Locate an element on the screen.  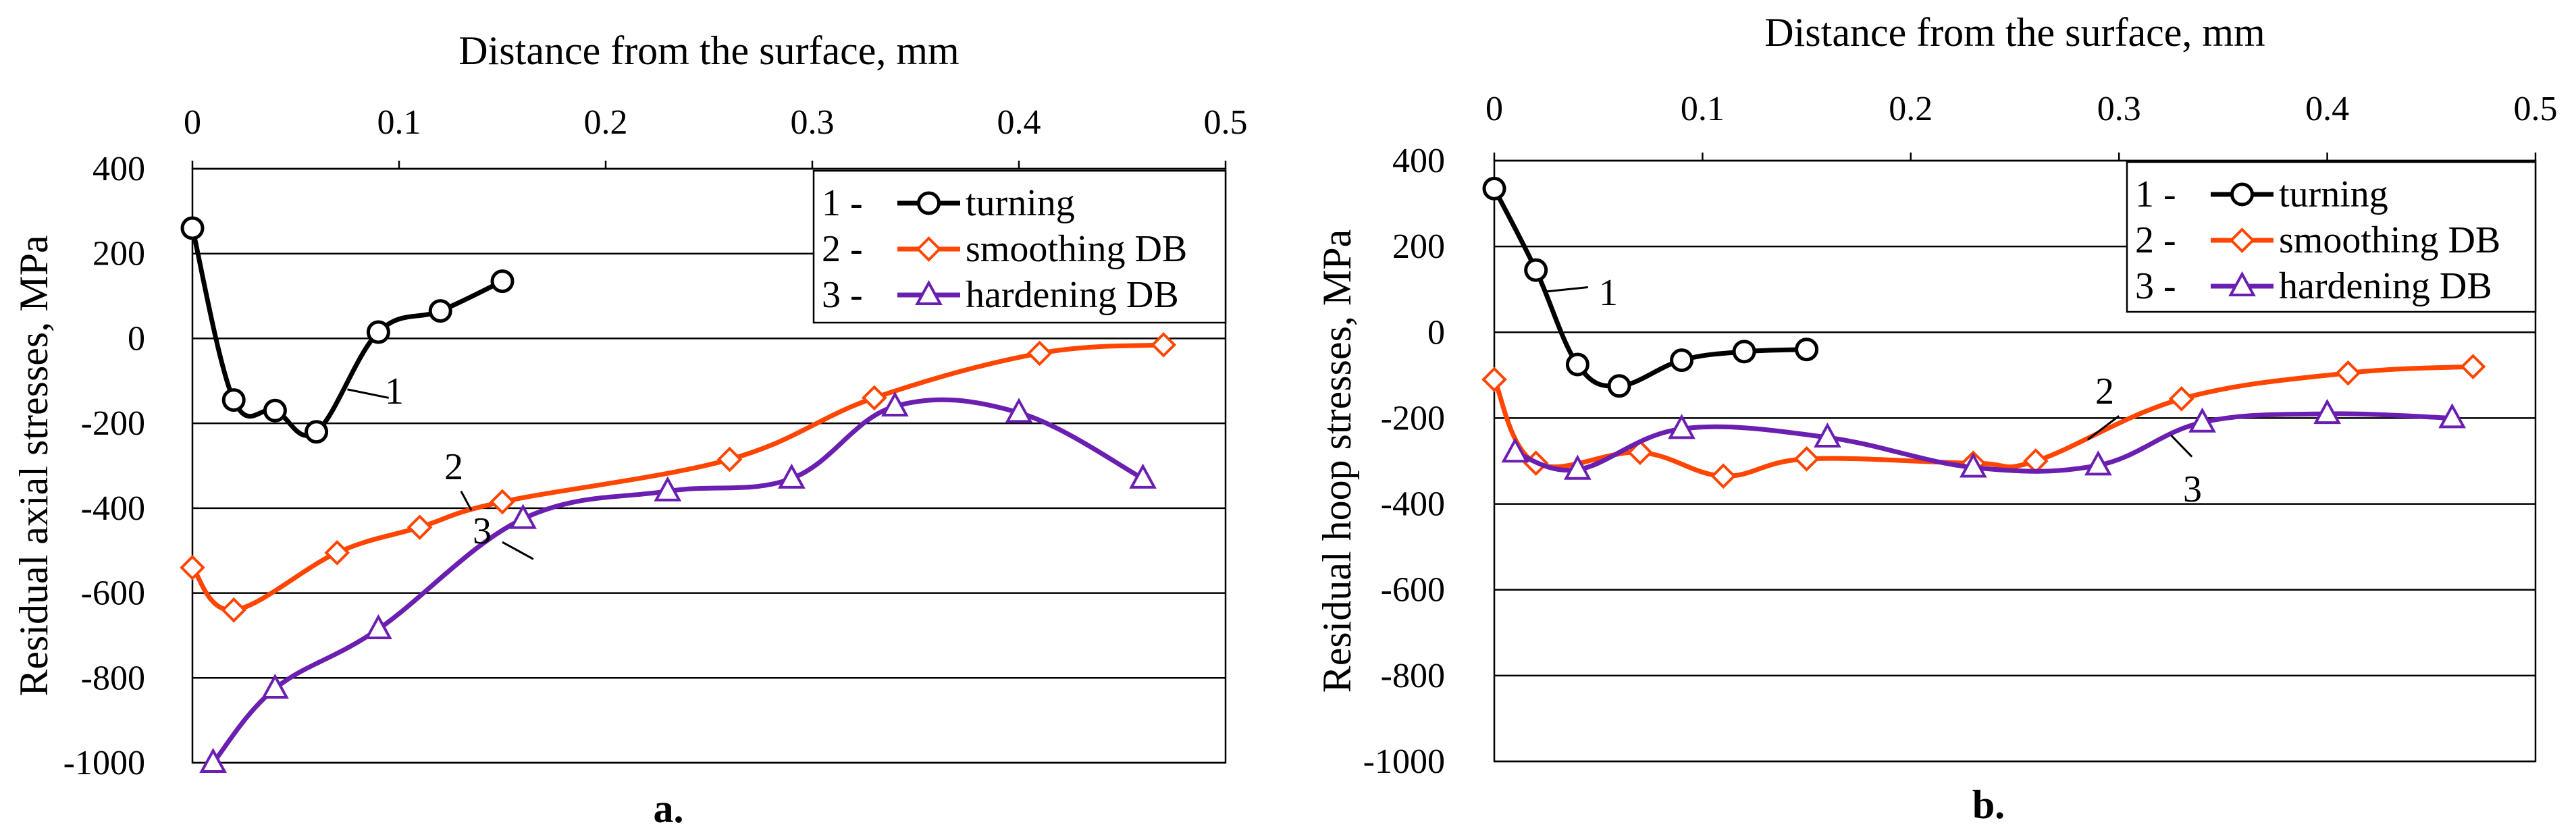
x-tick-label: 0.3 is located at coordinates (2119, 109).